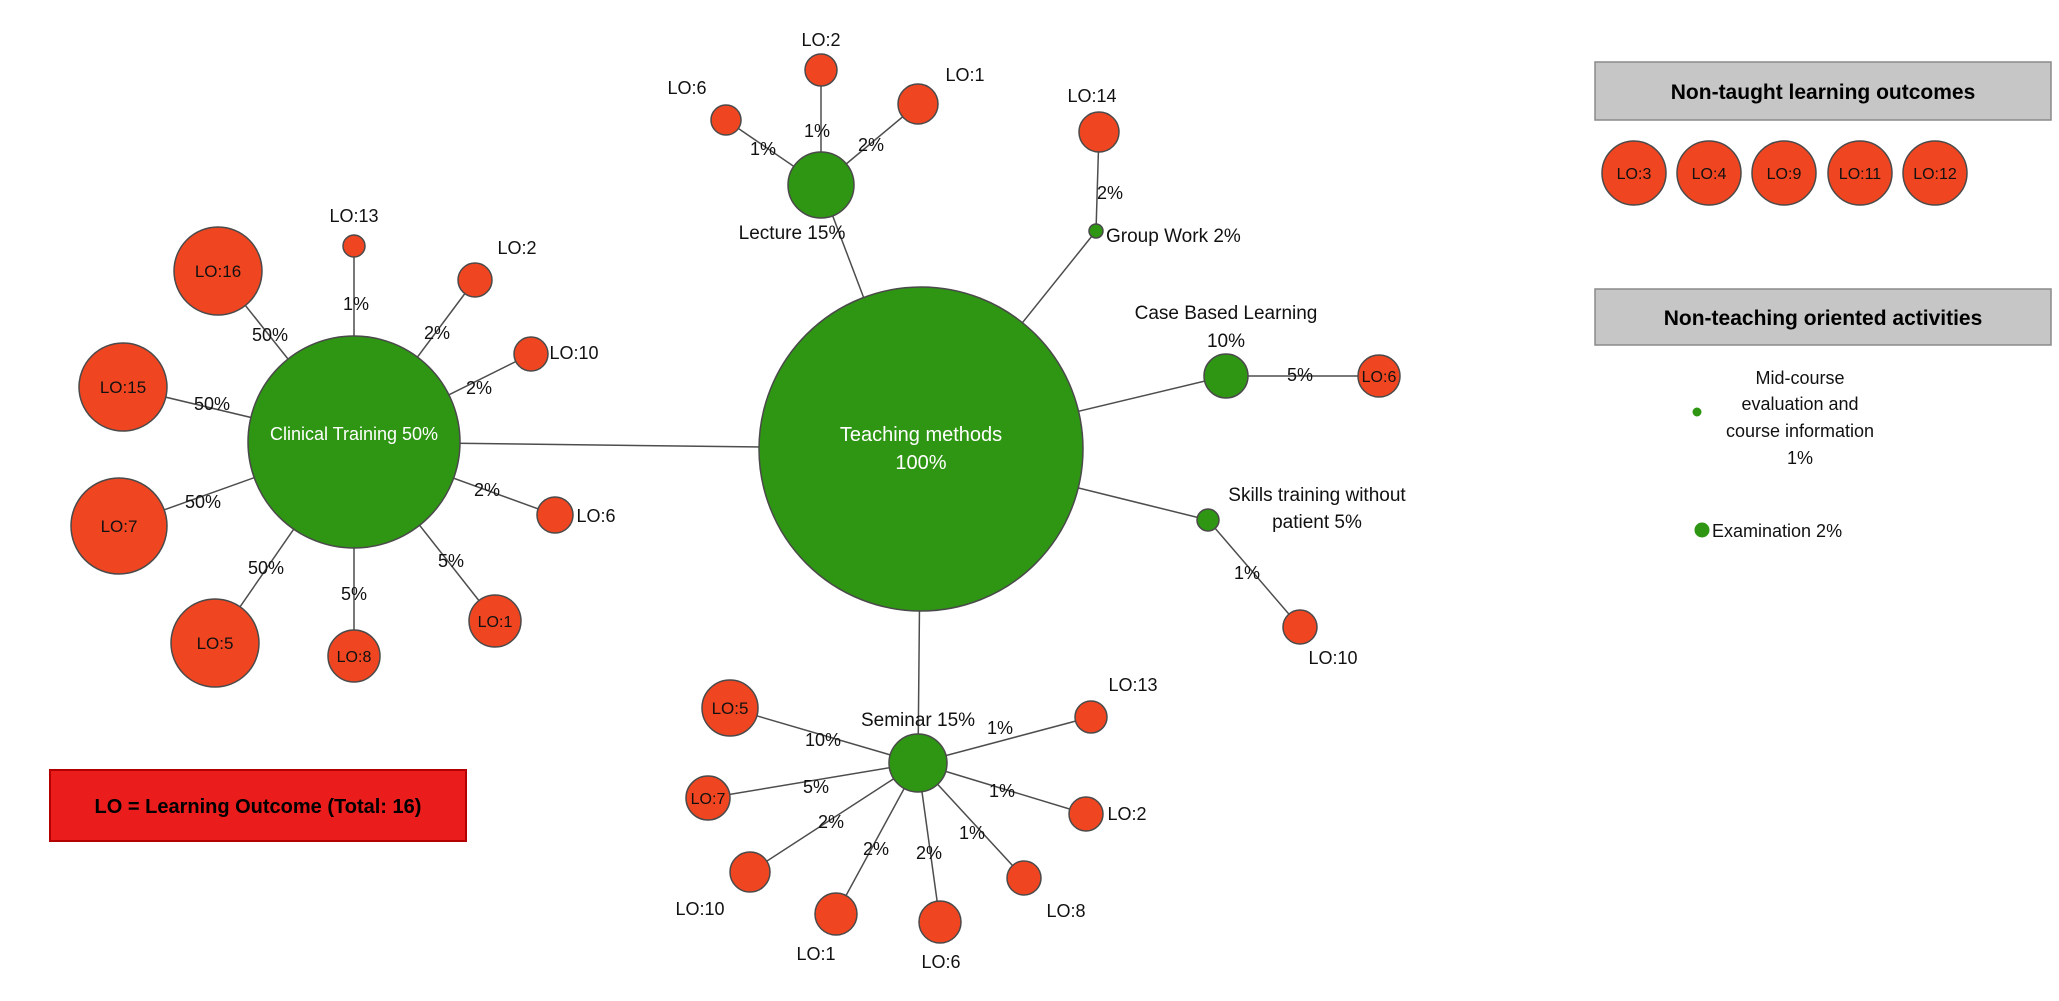 This screenshot has height=1001, width=2059. I want to click on node-label-cl-lo5: LO:5, so click(215, 643).